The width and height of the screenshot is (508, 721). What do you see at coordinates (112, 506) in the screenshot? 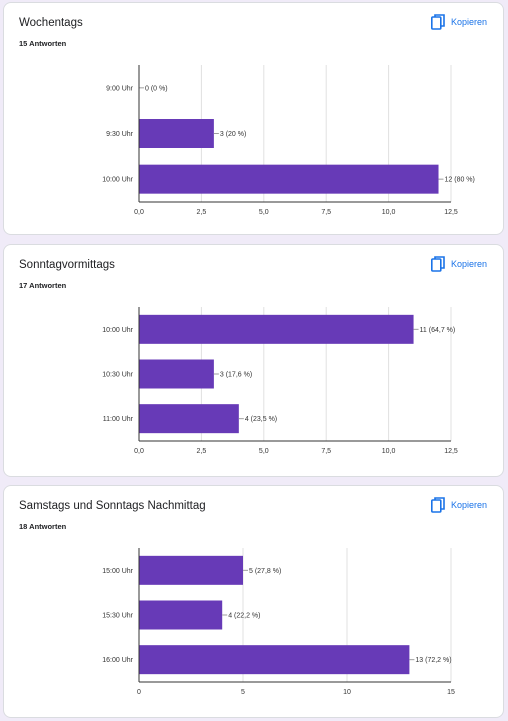
I see `card-title: Samstags und Sonntags Nachmittag` at bounding box center [112, 506].